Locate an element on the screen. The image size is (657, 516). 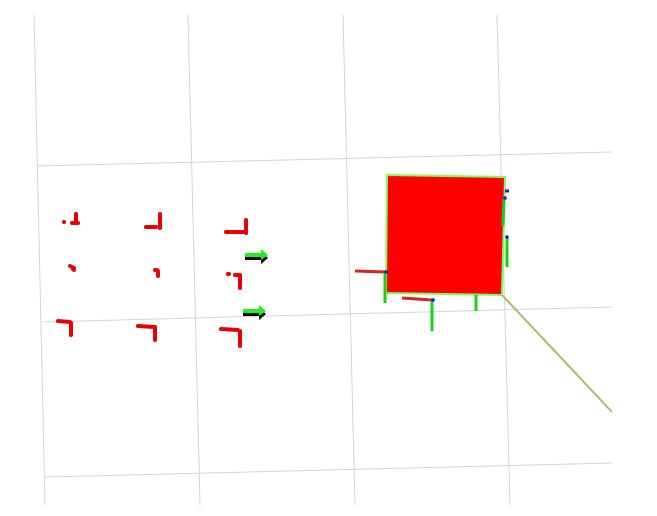
y-axis is located at coordinates (503, 212).